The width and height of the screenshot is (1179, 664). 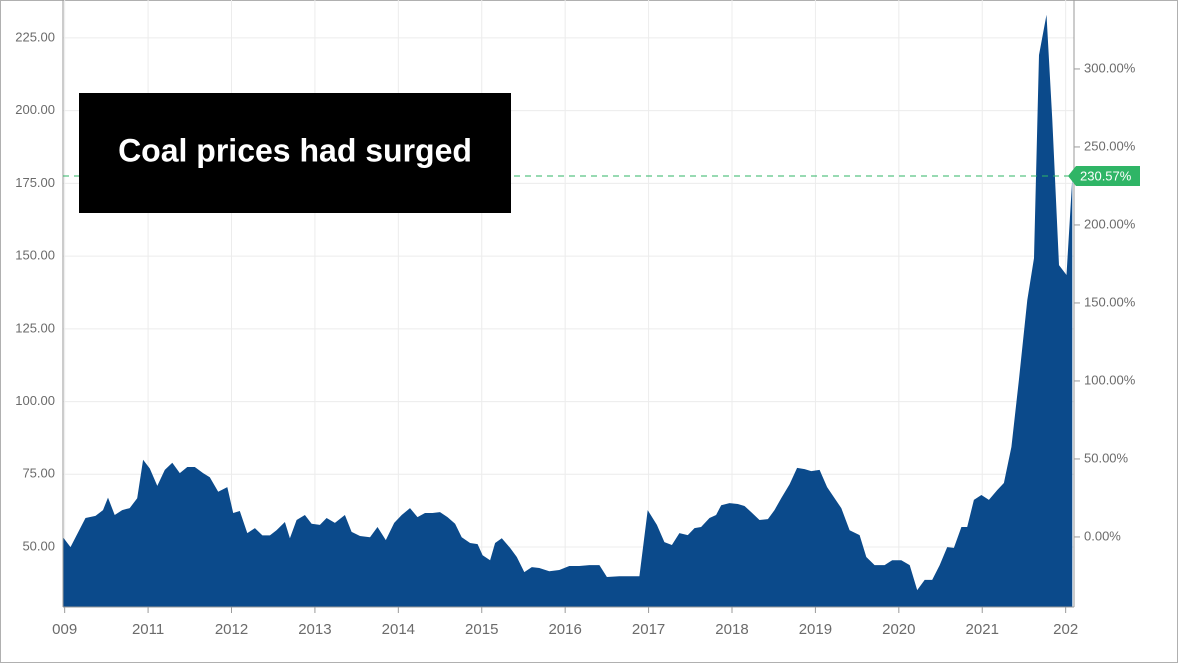 I want to click on y2-tick-label: 300.00%, so click(x=1110, y=67).